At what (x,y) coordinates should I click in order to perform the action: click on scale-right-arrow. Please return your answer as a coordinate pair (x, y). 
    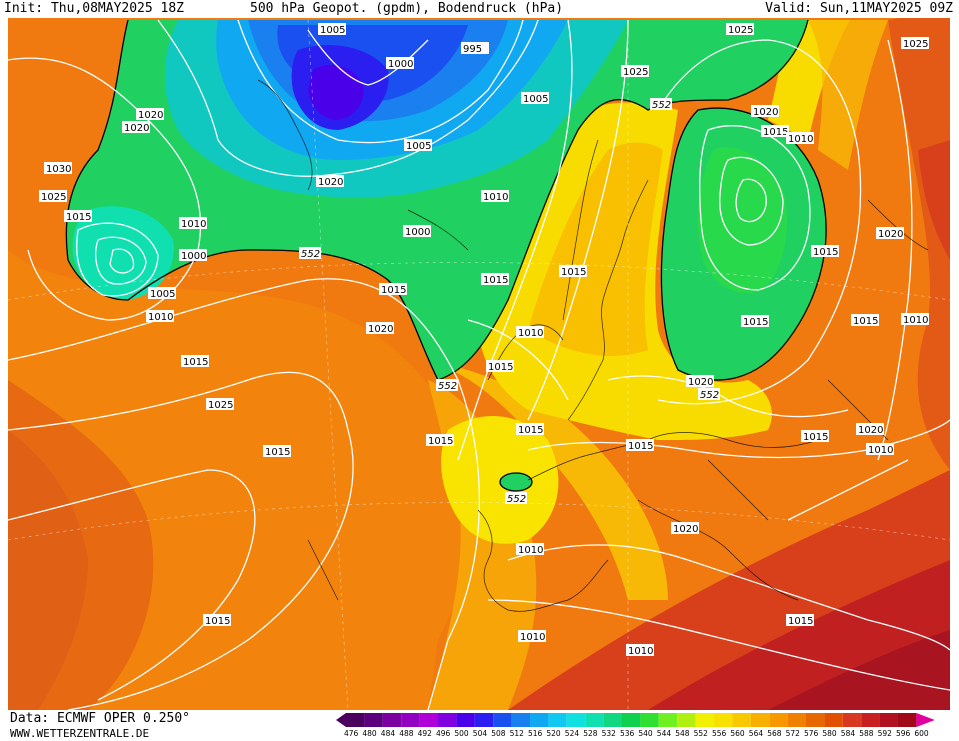
    Looking at the image, I should click on (925, 720).